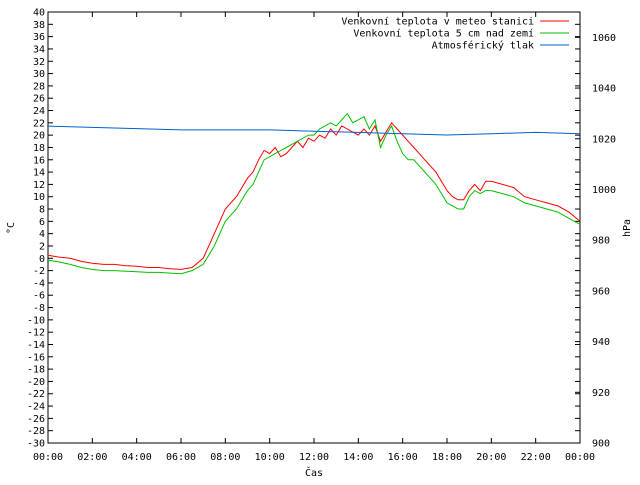 This screenshot has height=485, width=640. I want to click on y-tick-label: 6, so click(42, 222).